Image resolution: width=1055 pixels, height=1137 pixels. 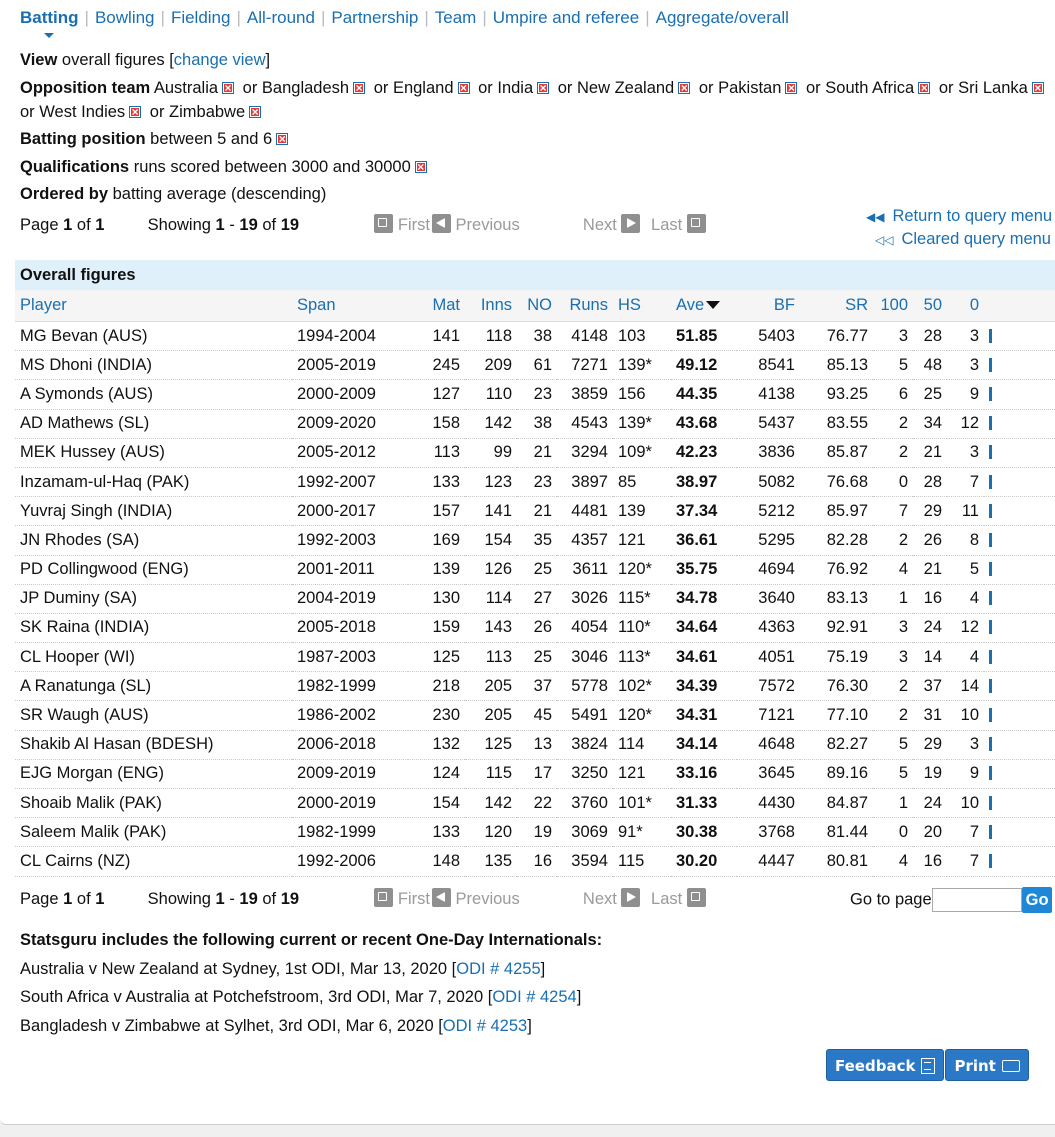 What do you see at coordinates (153, 657) in the screenshot?
I see `player-link: CL Hooper (WI)` at bounding box center [153, 657].